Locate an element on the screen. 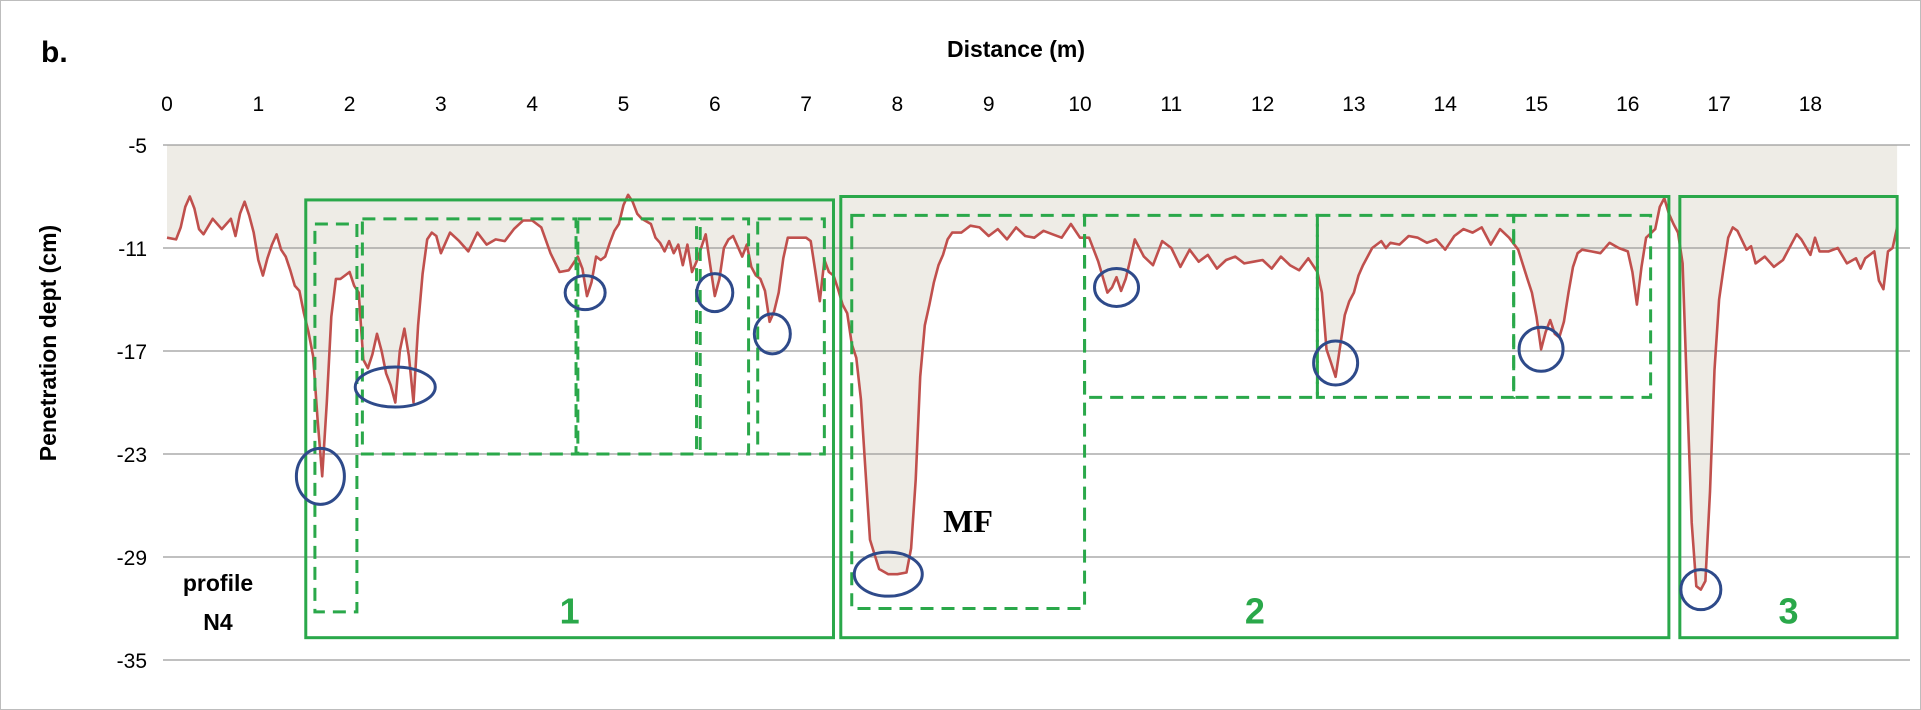 This screenshot has height=710, width=1921. x-tick-label: 15 is located at coordinates (1536, 104).